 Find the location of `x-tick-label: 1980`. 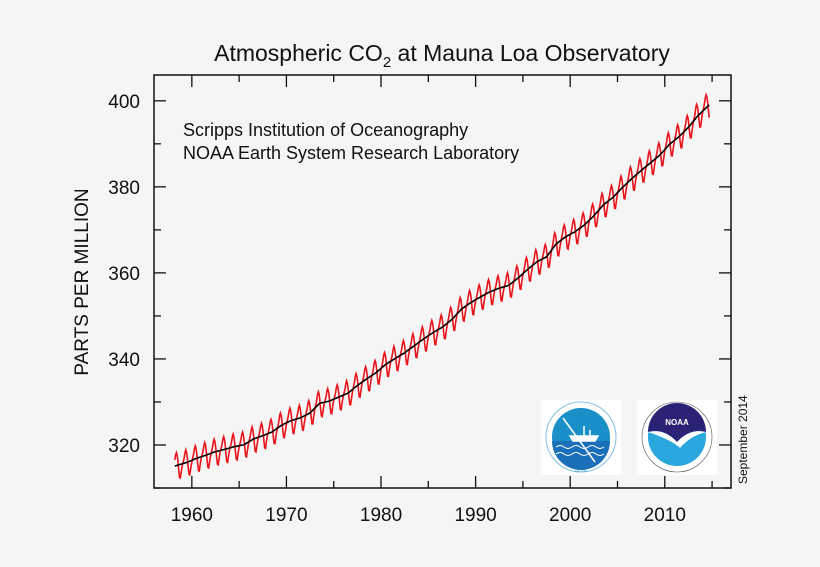

x-tick-label: 1980 is located at coordinates (381, 515).